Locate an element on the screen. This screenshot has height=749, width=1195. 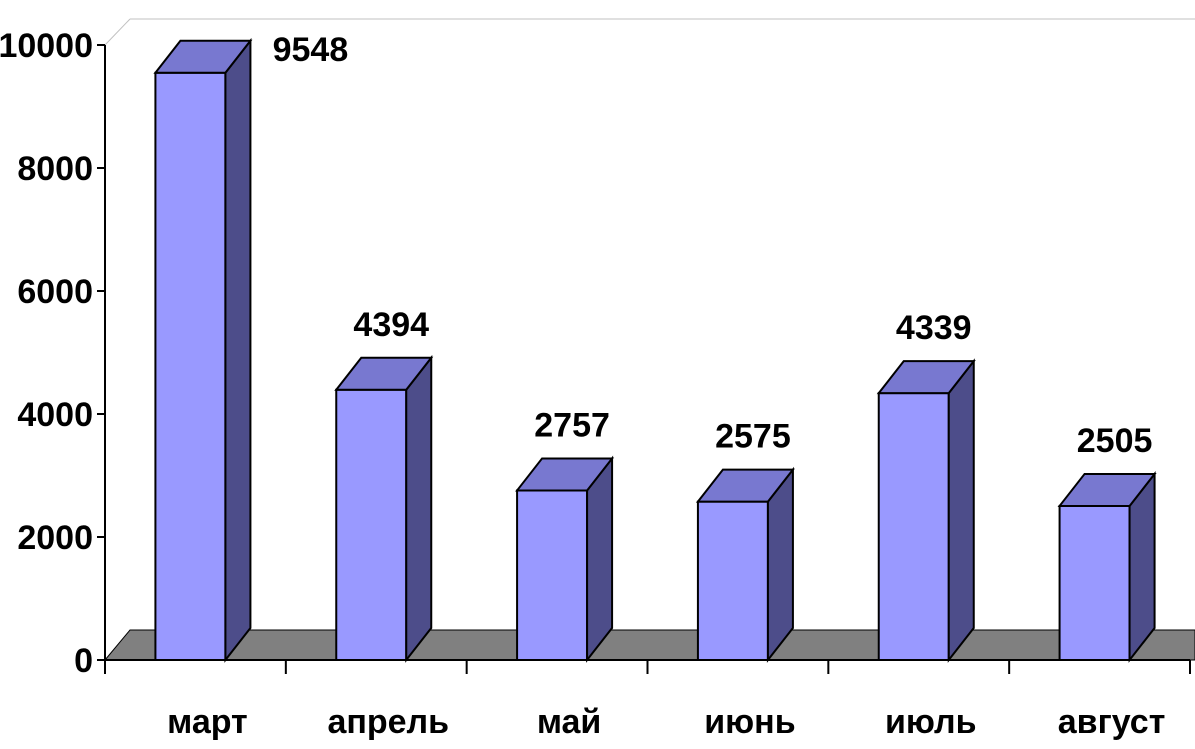
value-label: 4394 is located at coordinates (391, 325).